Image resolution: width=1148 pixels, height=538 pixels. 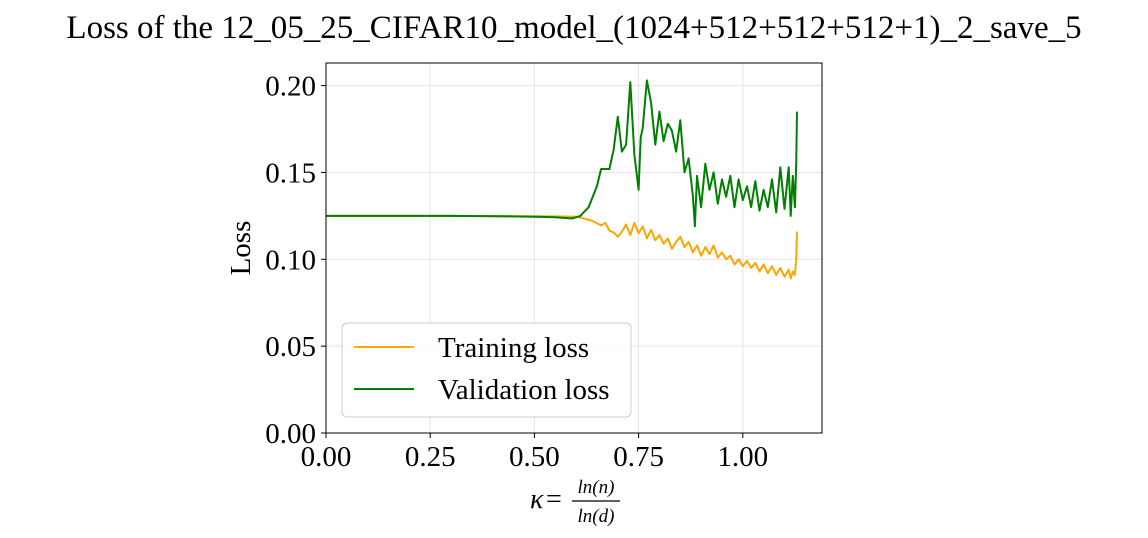 What do you see at coordinates (638, 457) in the screenshot?
I see `x-tick-label: 0.75` at bounding box center [638, 457].